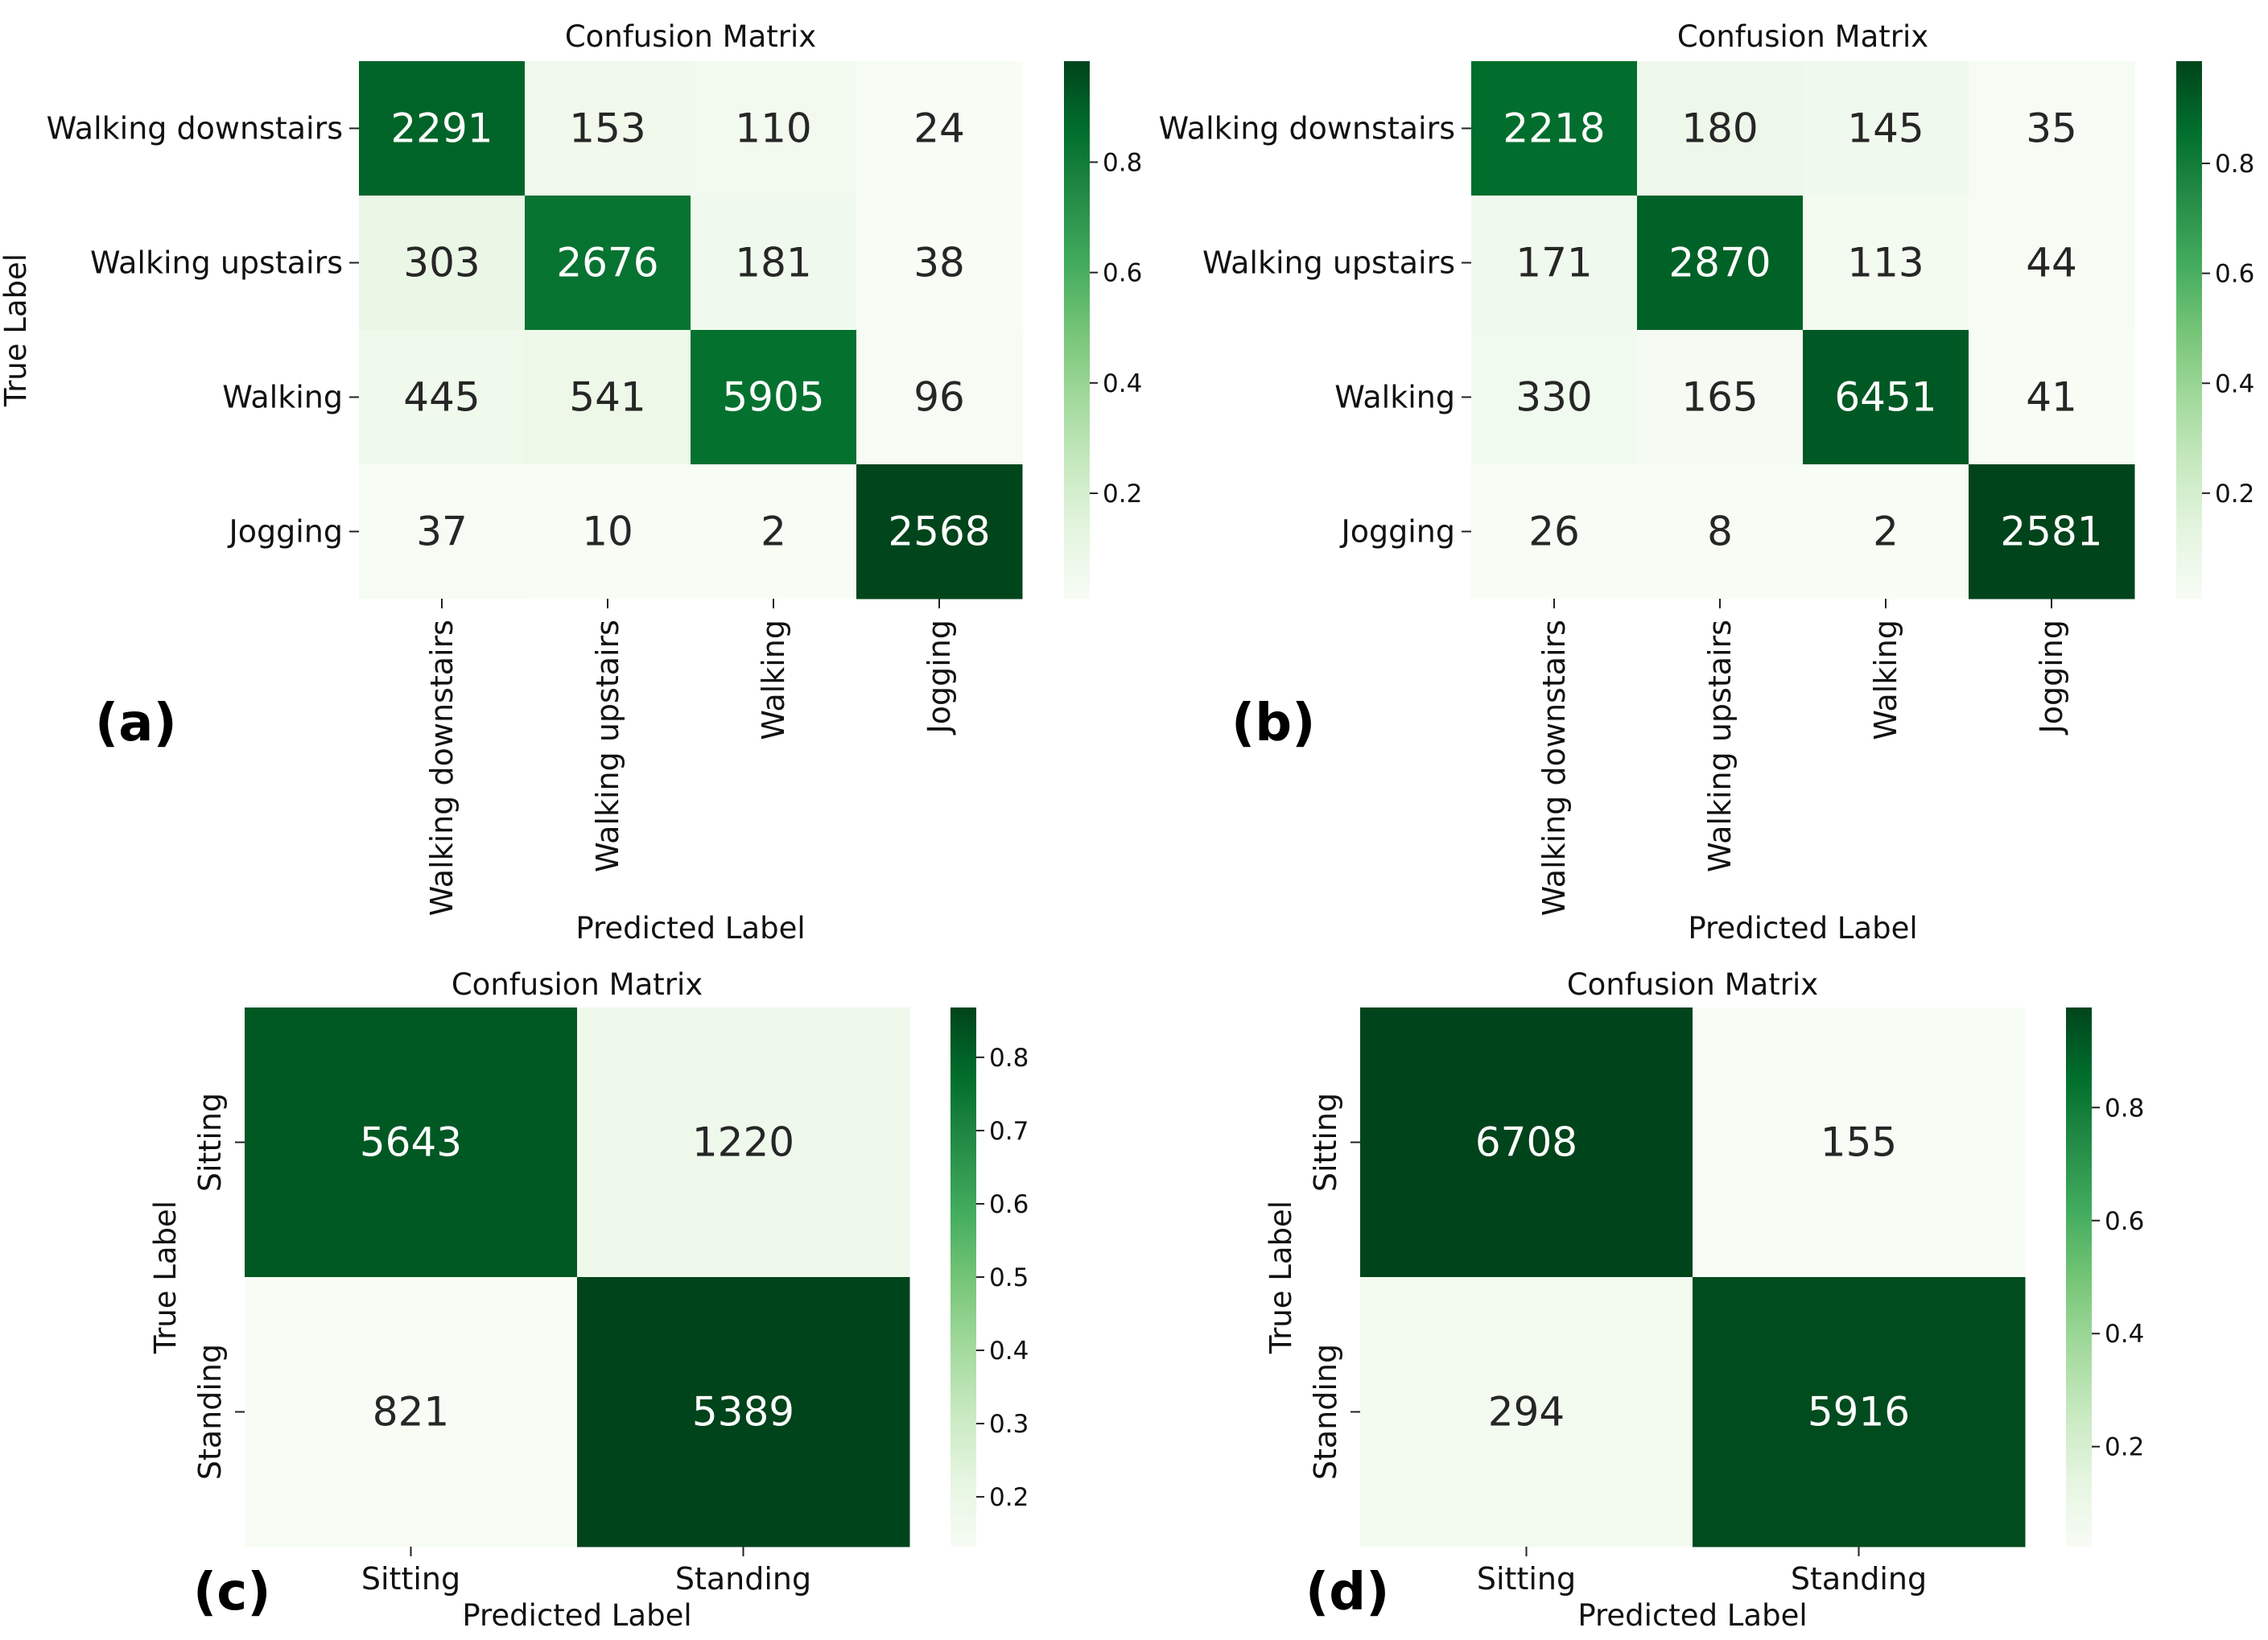 Image resolution: width=2268 pixels, height=1640 pixels. What do you see at coordinates (1009, 1277) in the screenshot?
I see `colorbar-tick-label: 0.5` at bounding box center [1009, 1277].